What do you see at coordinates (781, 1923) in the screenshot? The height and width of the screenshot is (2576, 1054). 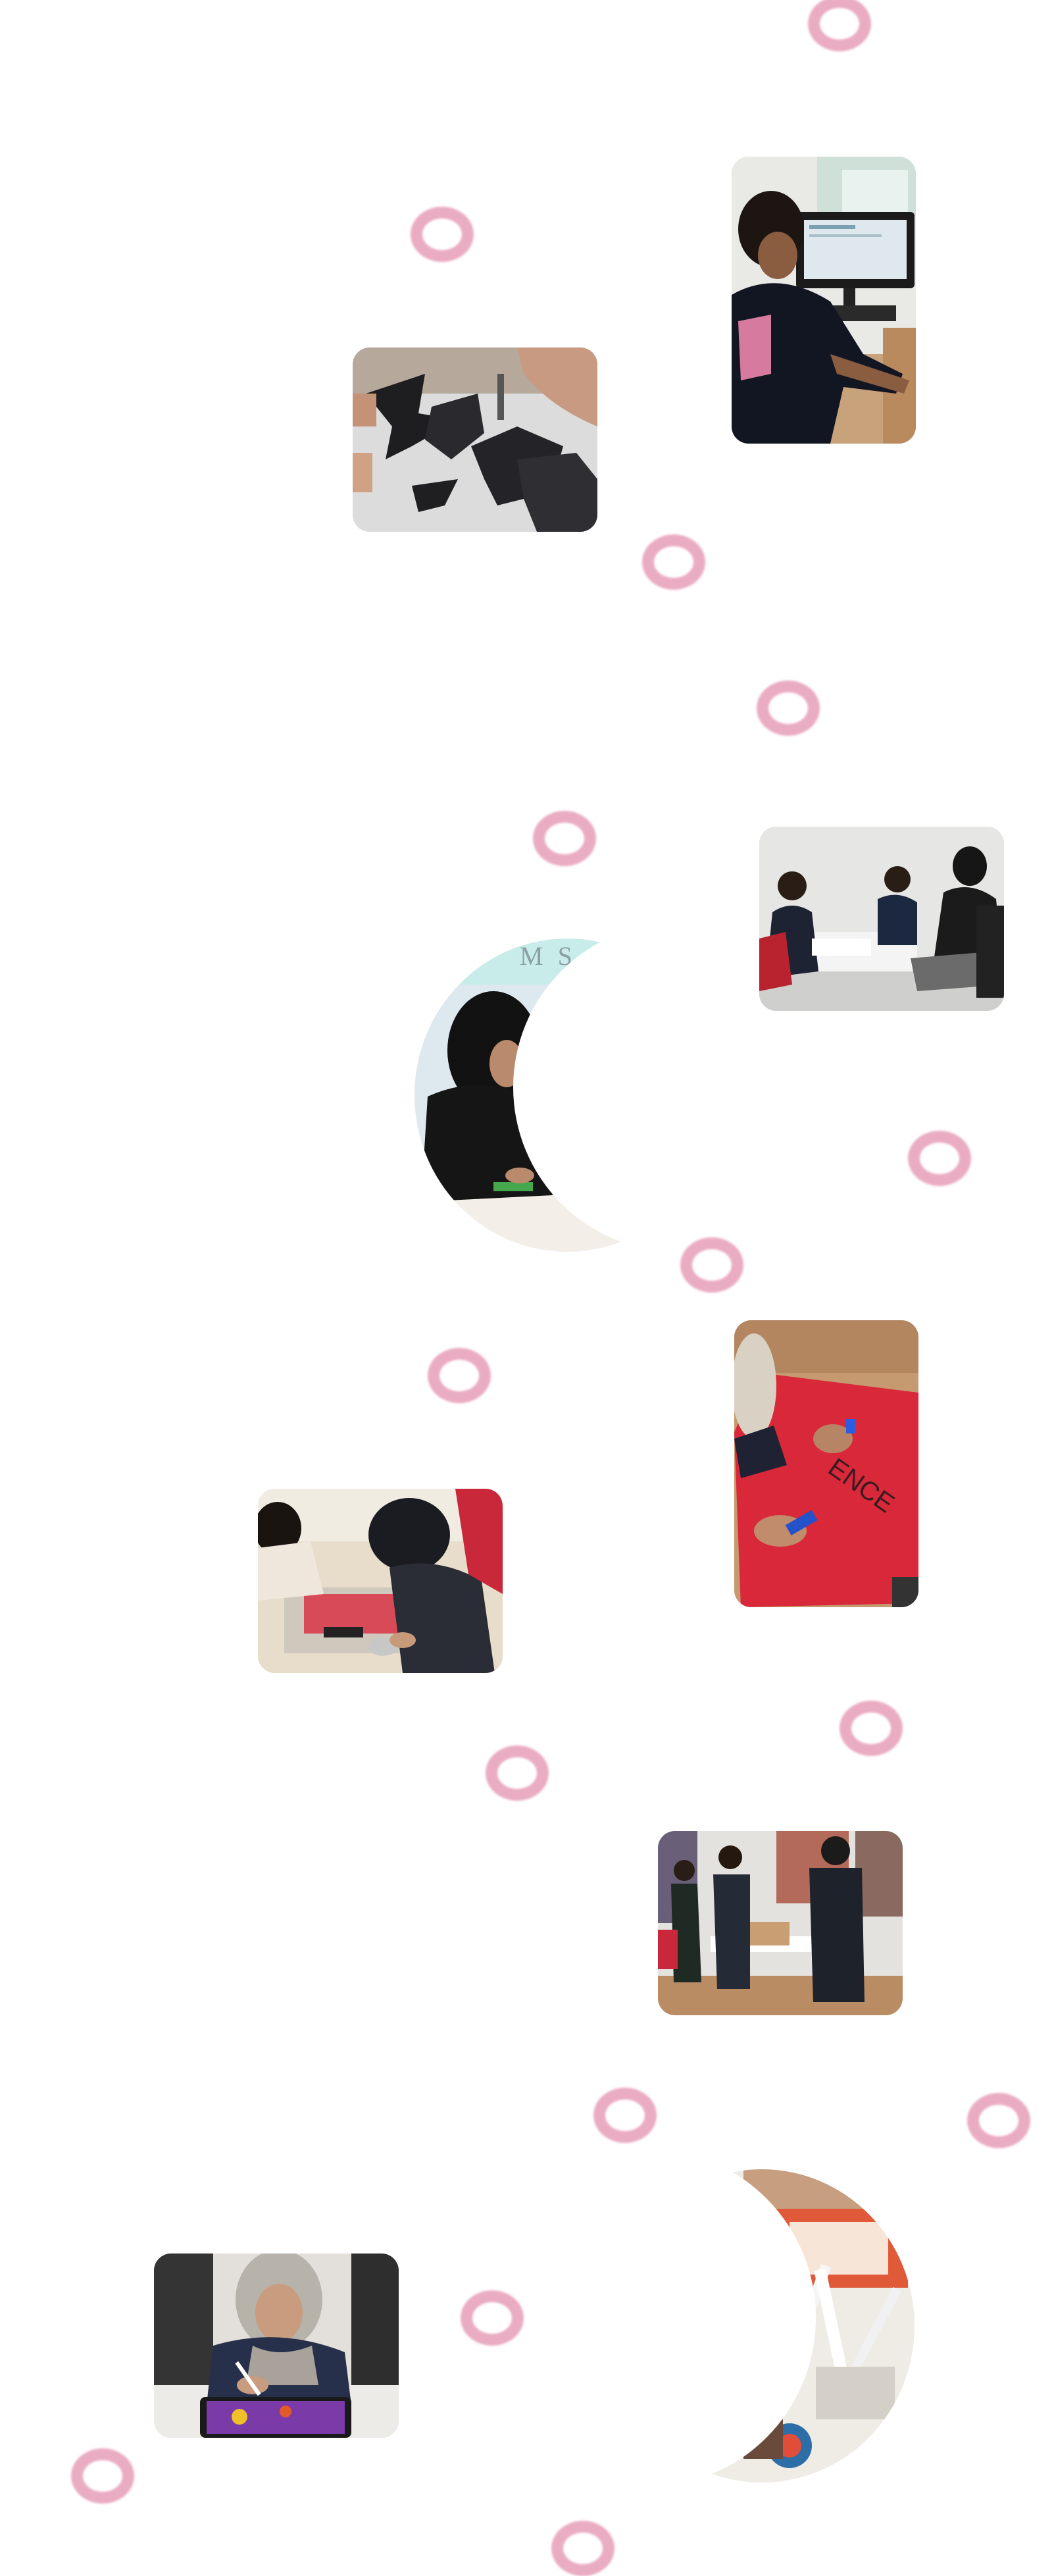 I see `classroom-boxes-photo` at bounding box center [781, 1923].